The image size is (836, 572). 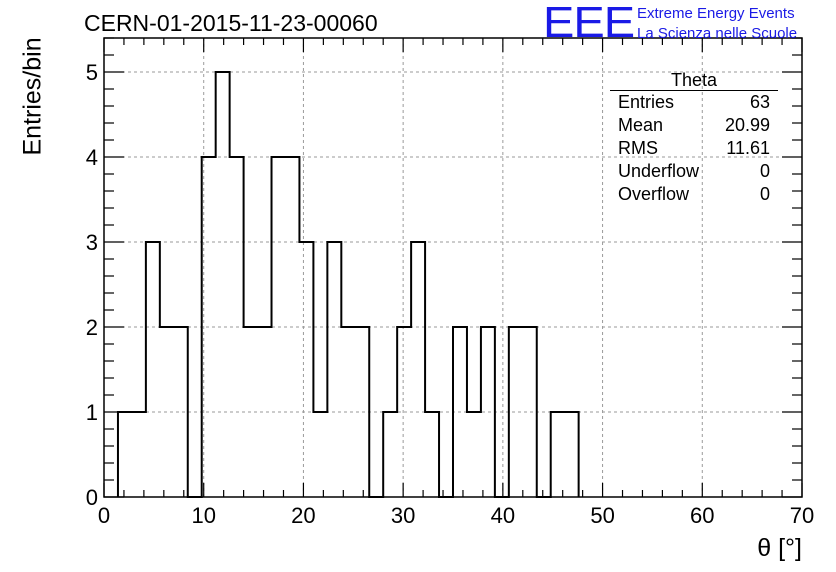 What do you see at coordinates (32, 96) in the screenshot?
I see `y-axis-label: Entries/bin` at bounding box center [32, 96].